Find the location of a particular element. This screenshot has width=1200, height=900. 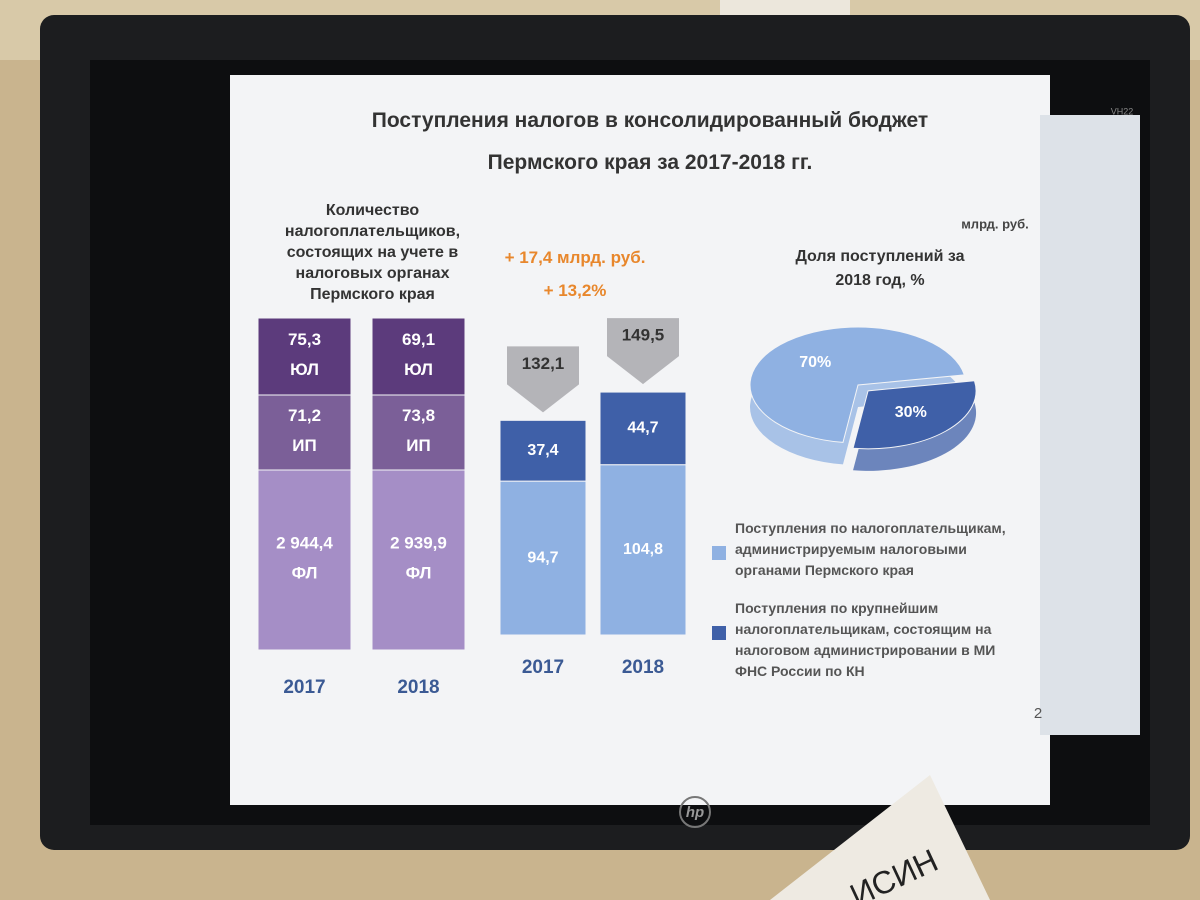

tile-value: 75,3 is located at coordinates (304, 339).